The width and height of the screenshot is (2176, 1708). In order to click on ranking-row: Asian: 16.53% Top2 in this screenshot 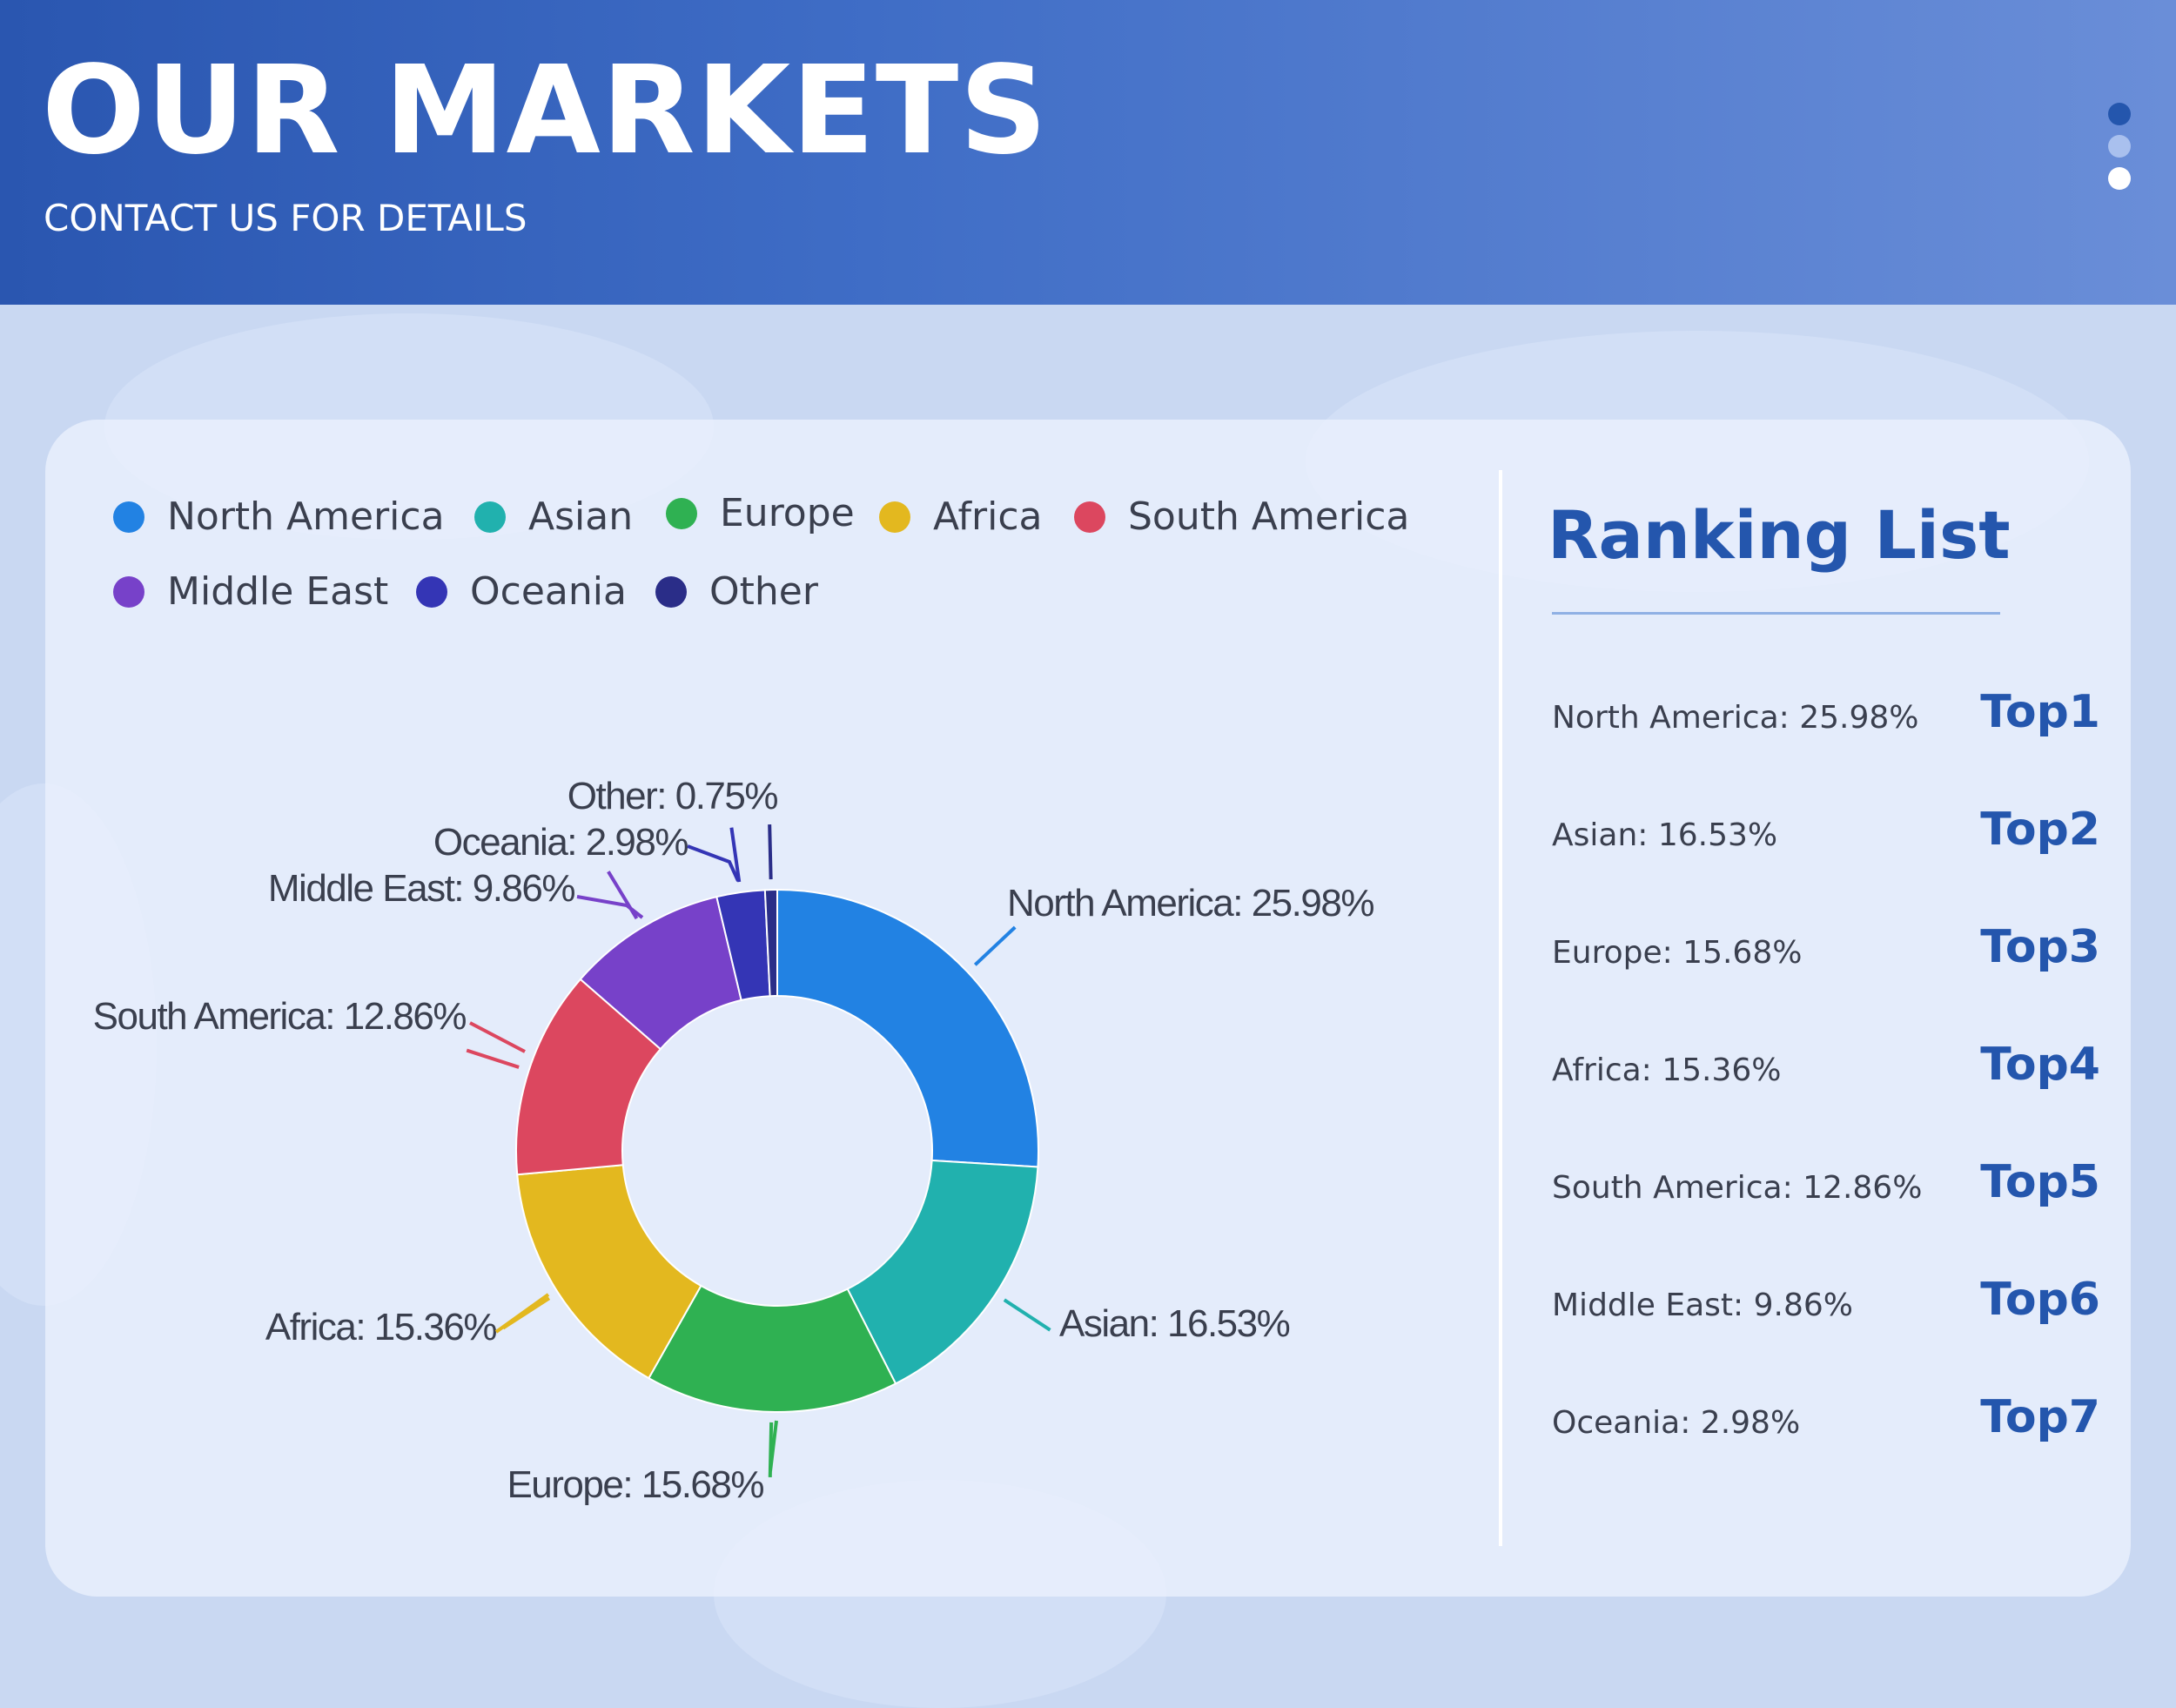, I will do `click(1826, 834)`.